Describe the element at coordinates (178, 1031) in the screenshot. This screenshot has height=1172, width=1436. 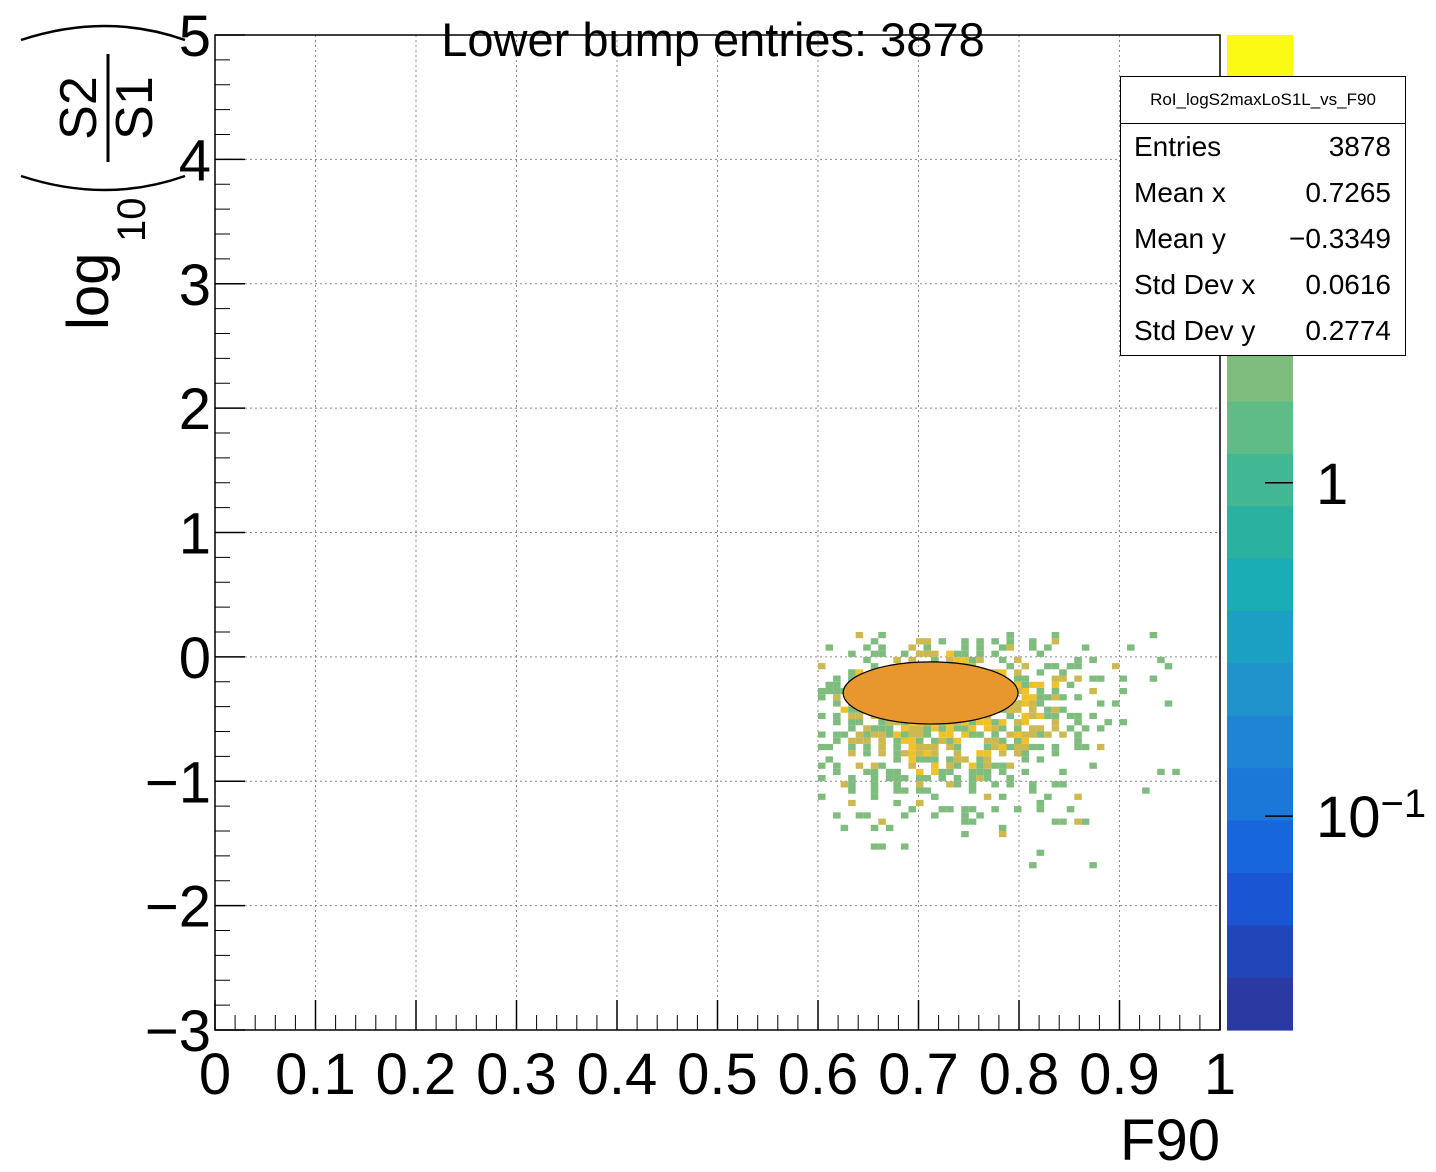
I see `y-tick-label: −3` at that location.